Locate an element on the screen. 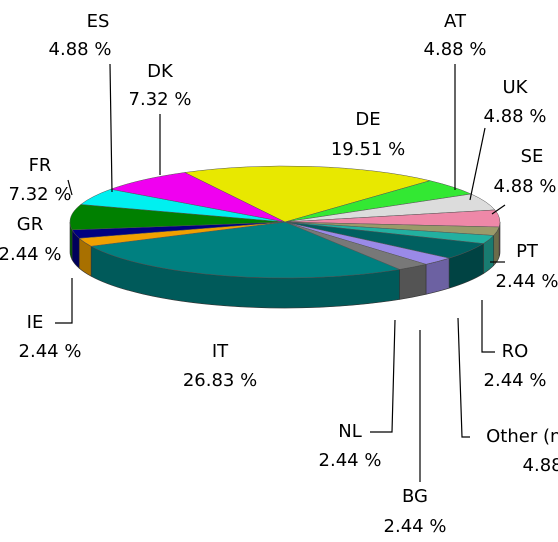 The image size is (558, 542). slice-label: Other (non-EU) is located at coordinates (522, 436).